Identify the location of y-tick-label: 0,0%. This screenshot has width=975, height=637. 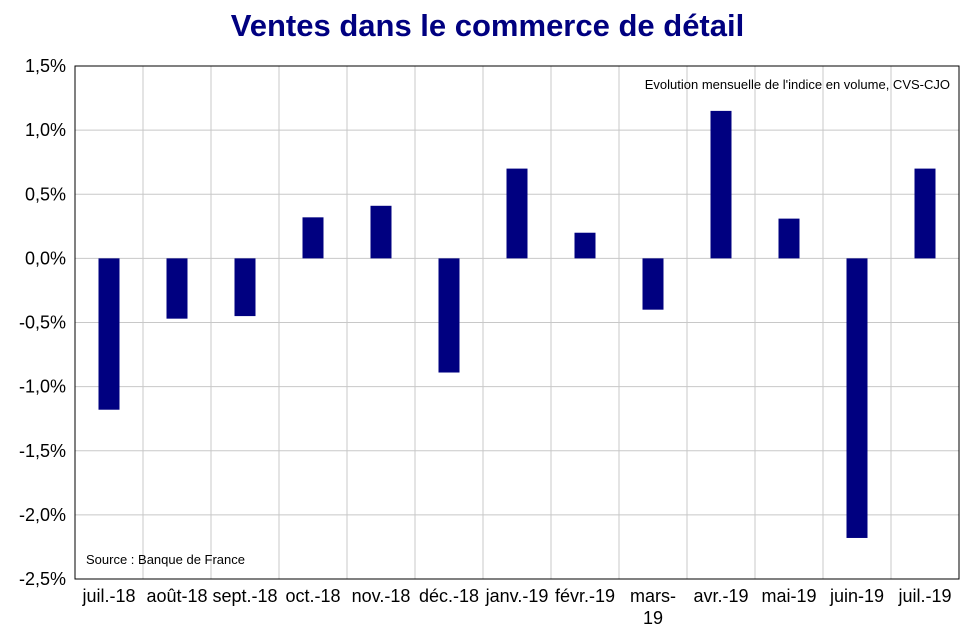
(45, 258).